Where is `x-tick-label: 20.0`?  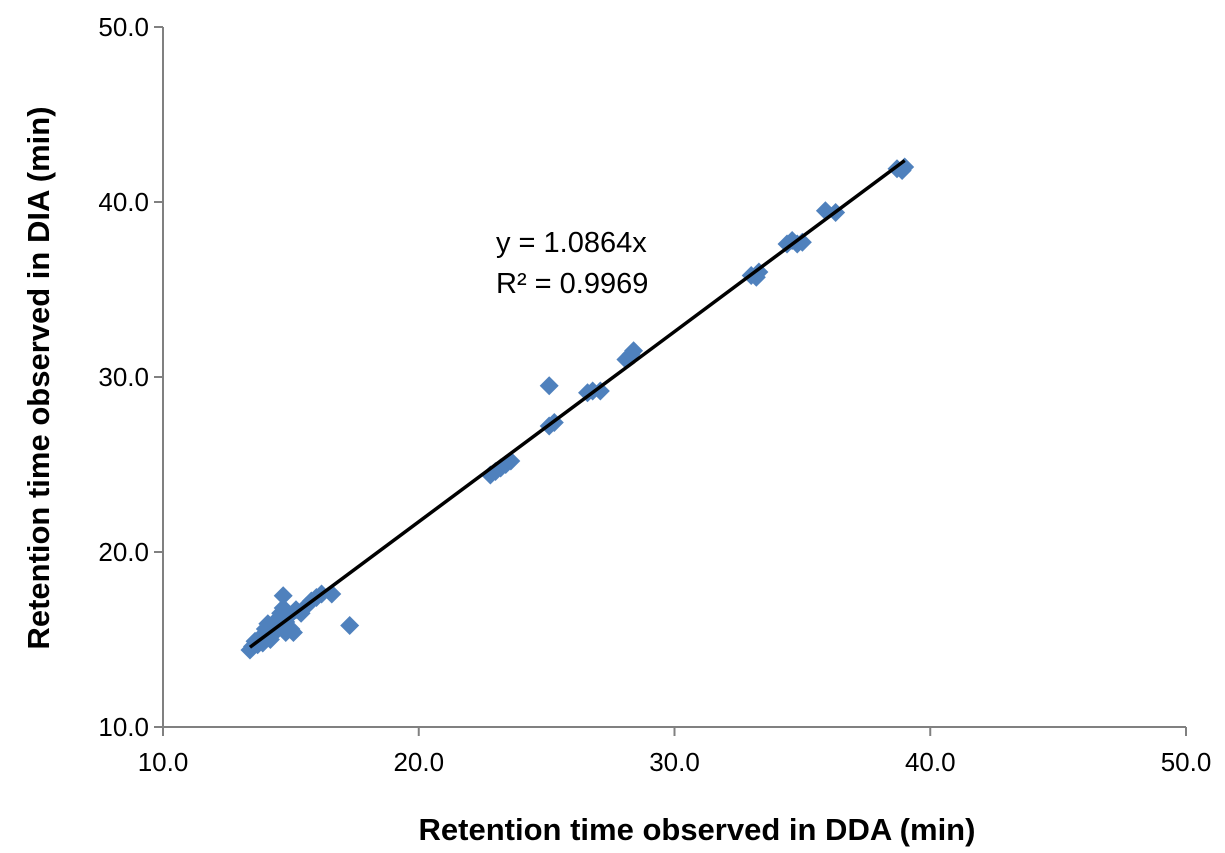 x-tick-label: 20.0 is located at coordinates (418, 762).